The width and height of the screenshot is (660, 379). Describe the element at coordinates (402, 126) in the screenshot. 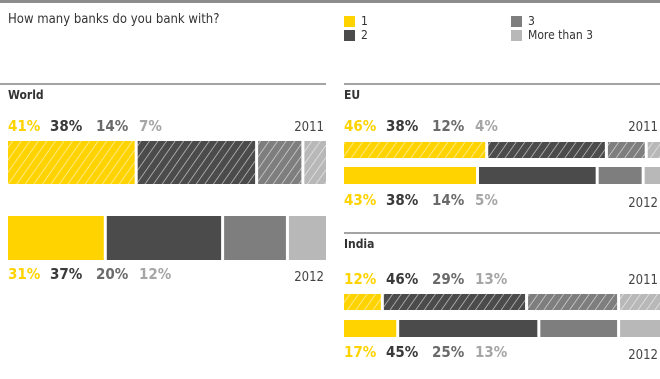

I see `label-eu-2011-2: 38%` at that location.